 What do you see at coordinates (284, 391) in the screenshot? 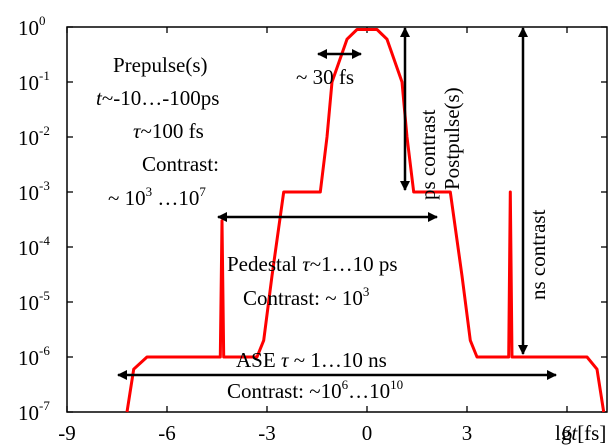
I see `ase-contrast-text: Contrast: ~10` at bounding box center [284, 391].